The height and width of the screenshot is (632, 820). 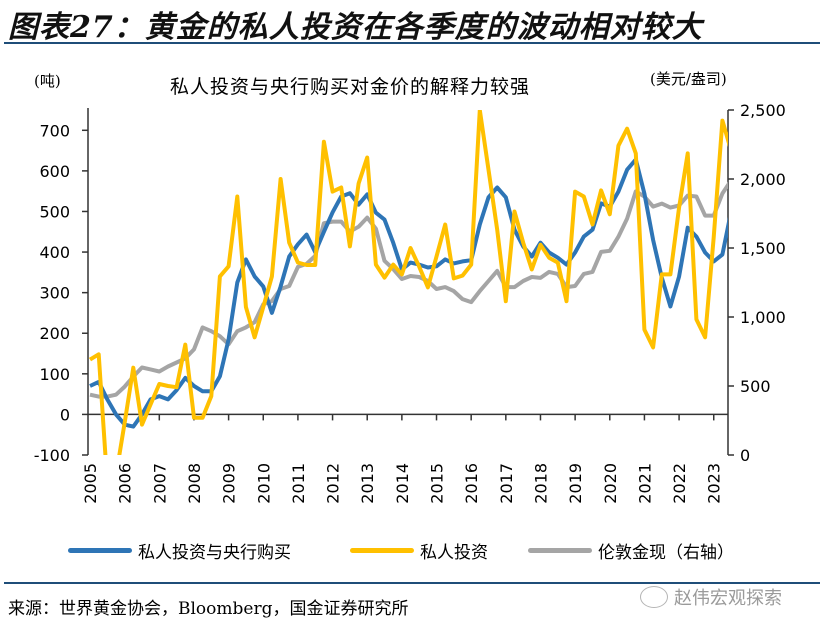 What do you see at coordinates (471, 483) in the screenshot?
I see `x-tick-label: 2016` at bounding box center [471, 483].